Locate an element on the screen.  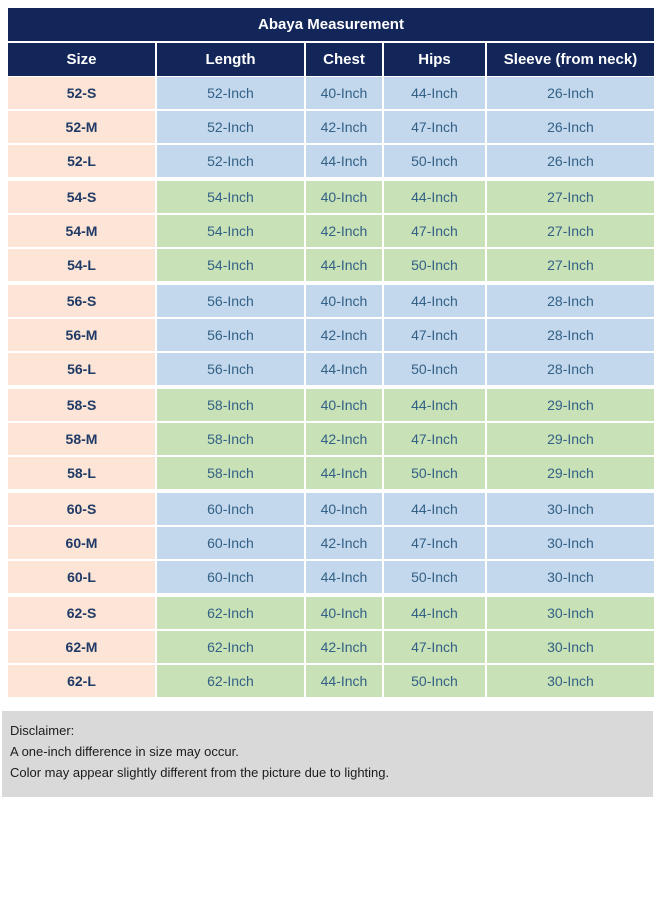
table-row: 54-M 54-Inch 42-Inch 47-Inch 27-Inch is located at coordinates (331, 231).